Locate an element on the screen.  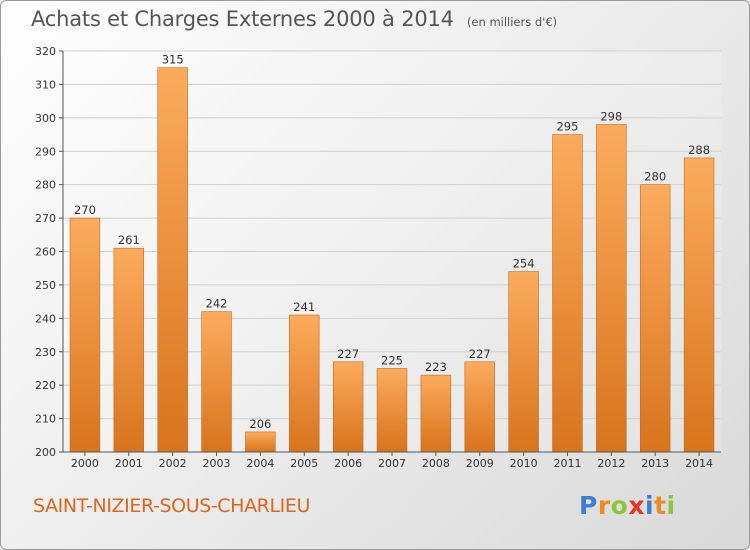
proxiti-logo: Proxiti is located at coordinates (627, 505).